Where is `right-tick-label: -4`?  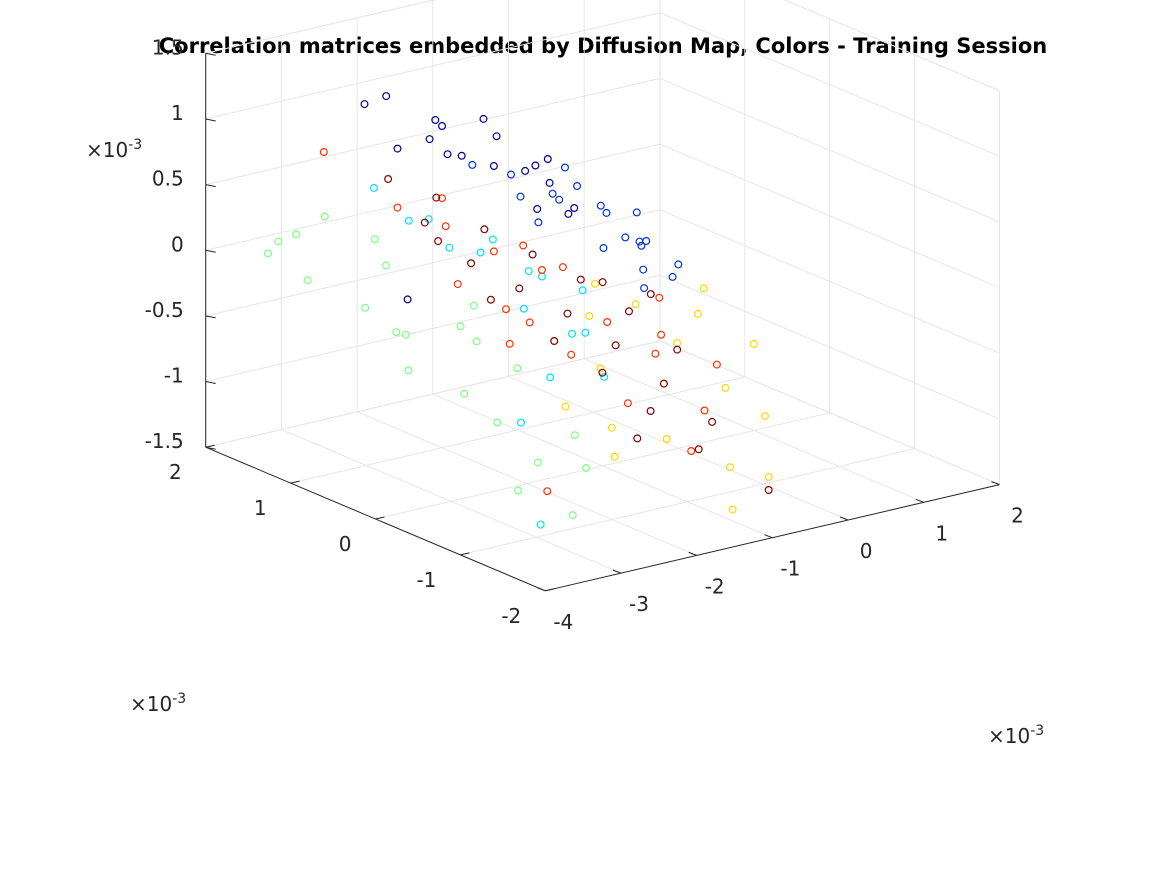 right-tick-label: -4 is located at coordinates (563, 622).